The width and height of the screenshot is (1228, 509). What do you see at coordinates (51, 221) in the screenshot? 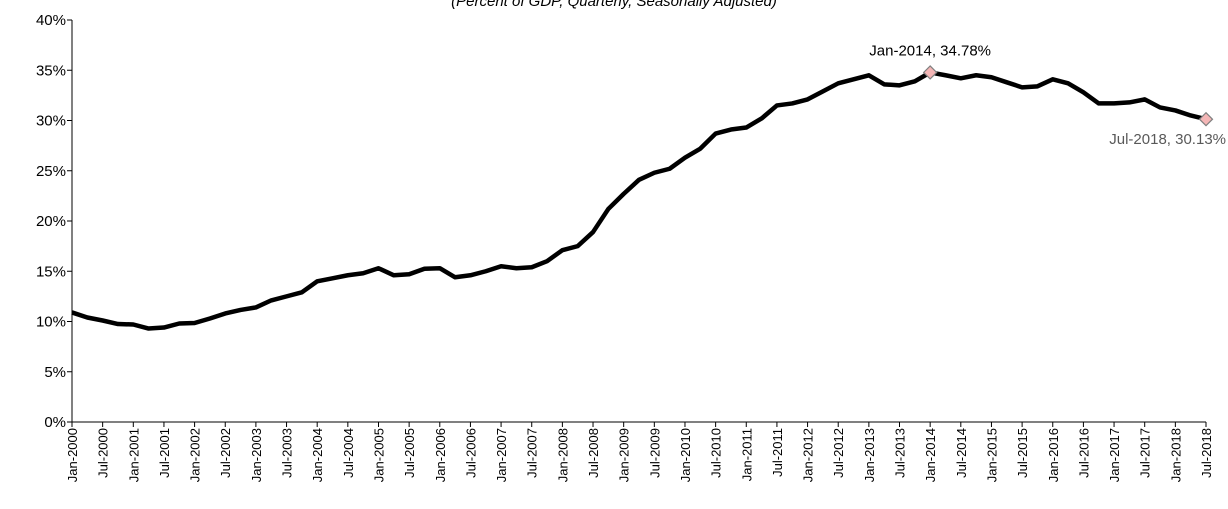
I see `y-tick-label: 20%` at bounding box center [51, 221].